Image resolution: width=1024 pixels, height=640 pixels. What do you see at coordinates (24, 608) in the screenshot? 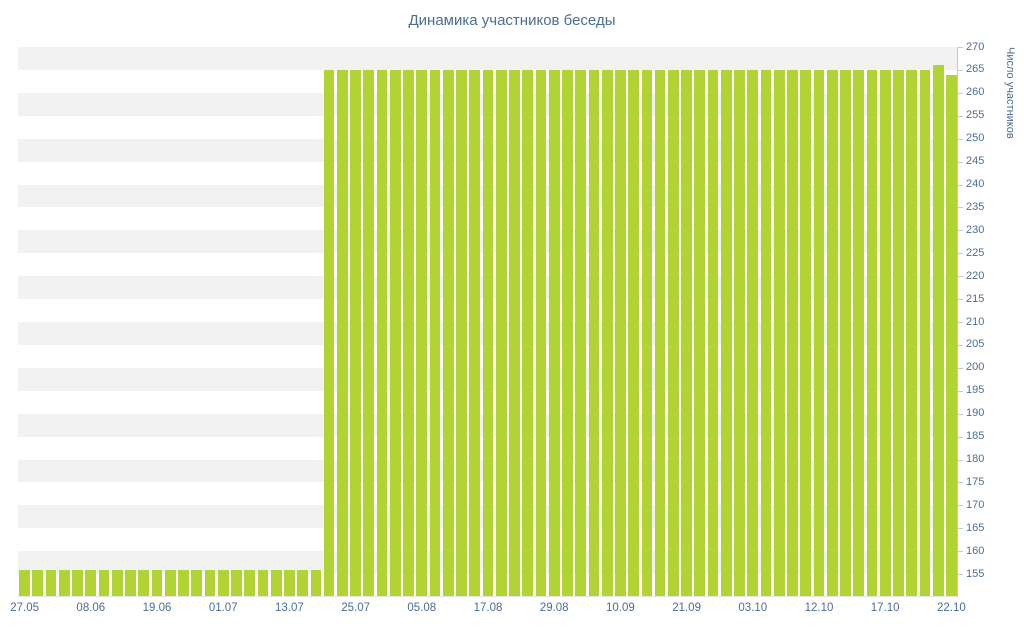
I see `x-tick-label: 27.05` at bounding box center [24, 608].